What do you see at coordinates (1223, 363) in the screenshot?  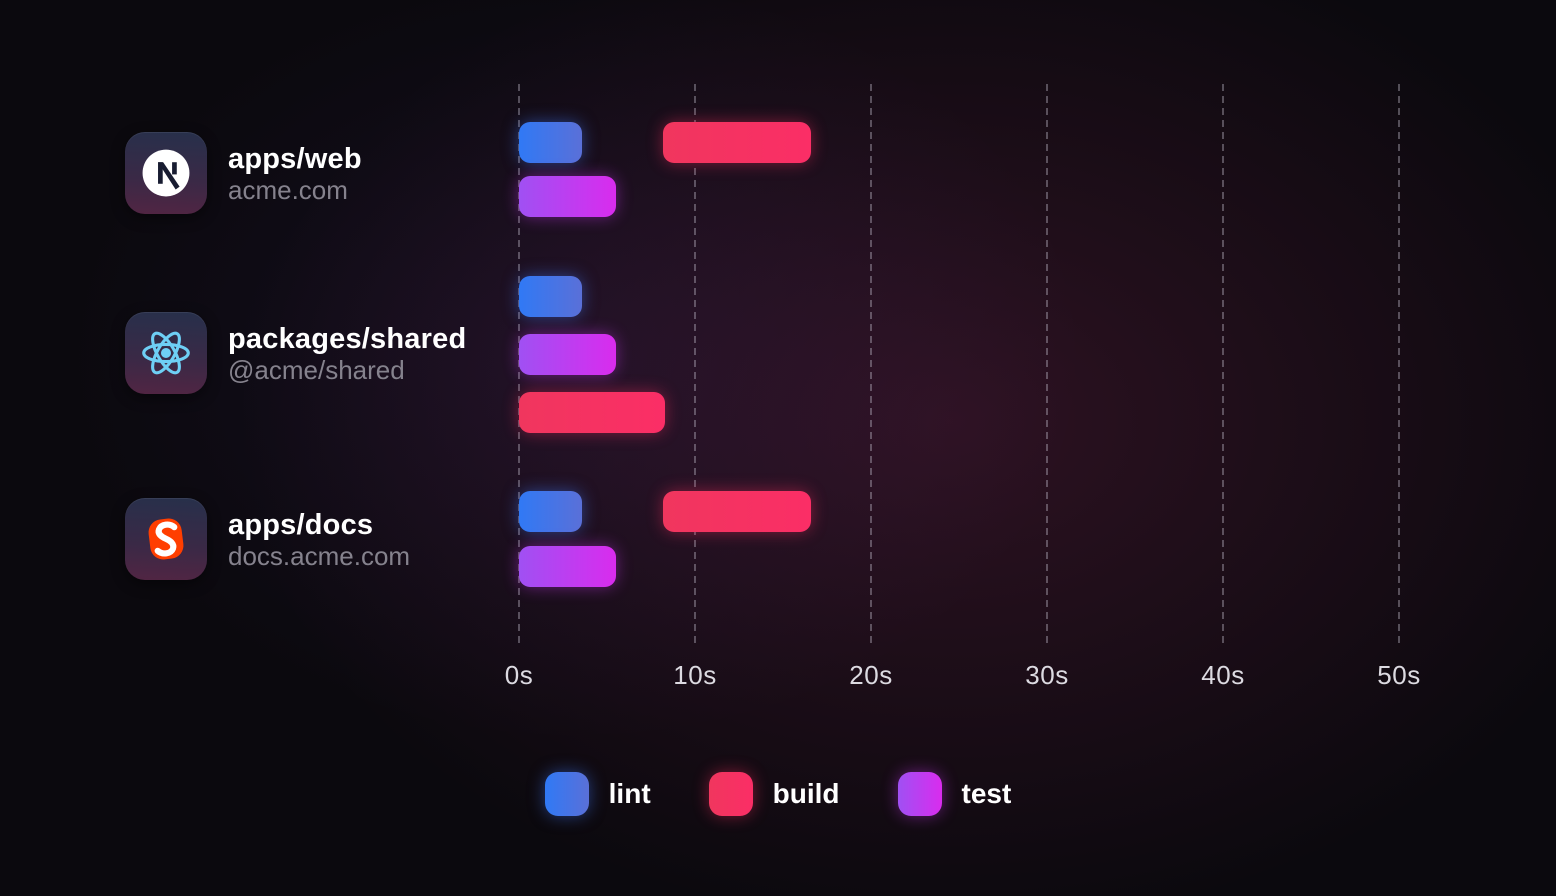 I see `gridline-40s` at bounding box center [1223, 363].